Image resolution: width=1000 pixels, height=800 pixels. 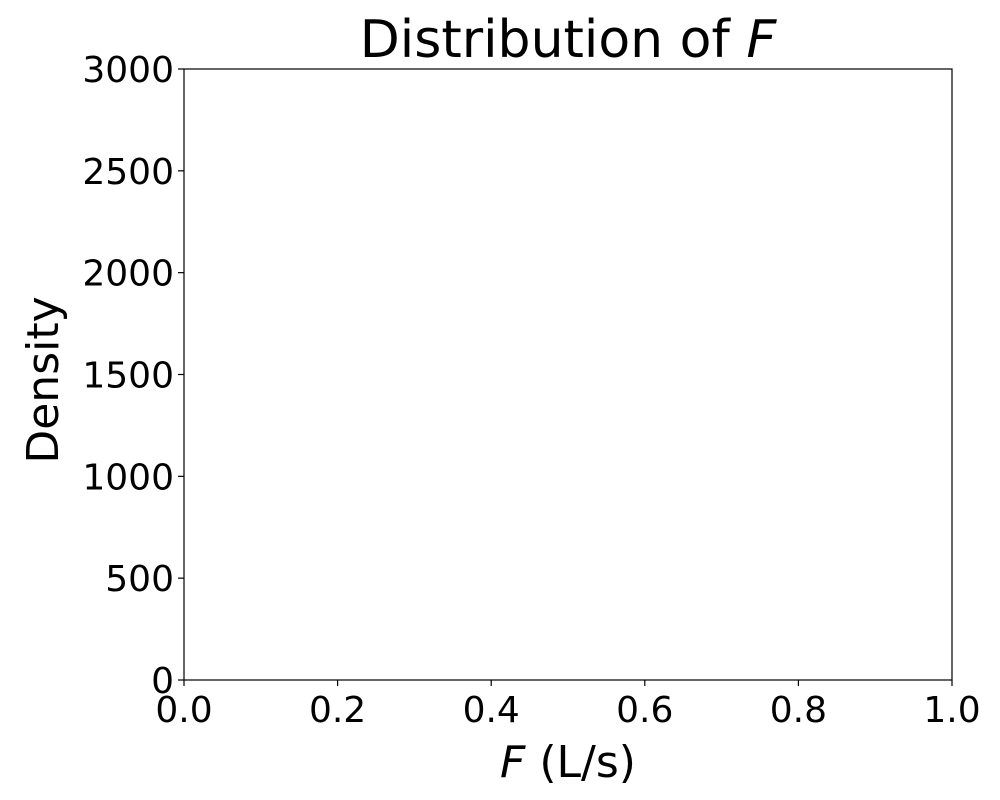 I want to click on y-tick-label: 0, so click(x=162, y=681).